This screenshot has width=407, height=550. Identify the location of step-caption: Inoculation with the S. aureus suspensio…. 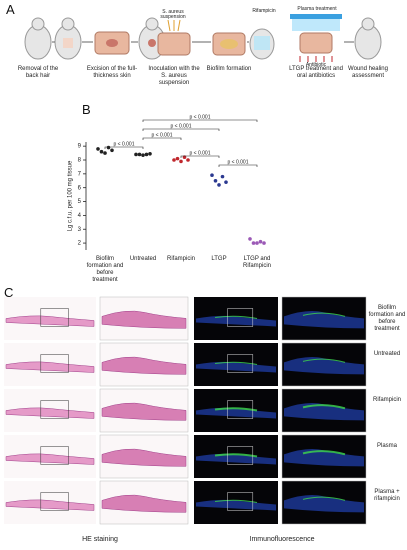
(174, 76).